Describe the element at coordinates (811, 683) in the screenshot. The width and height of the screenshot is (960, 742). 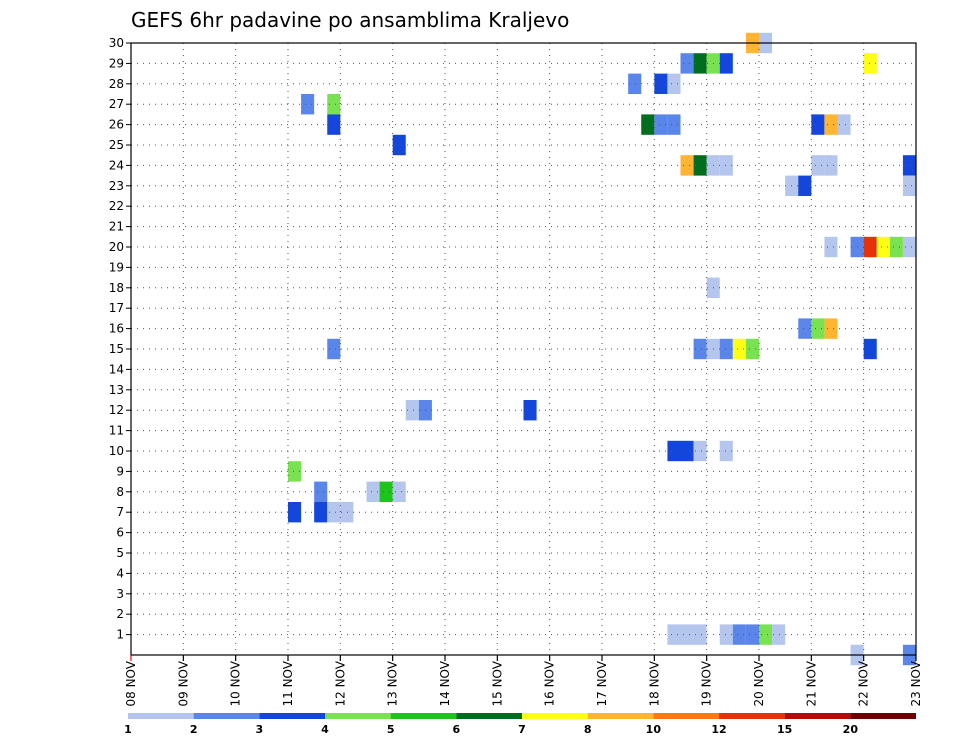
I see `x-tick-label: 21 NOV` at that location.